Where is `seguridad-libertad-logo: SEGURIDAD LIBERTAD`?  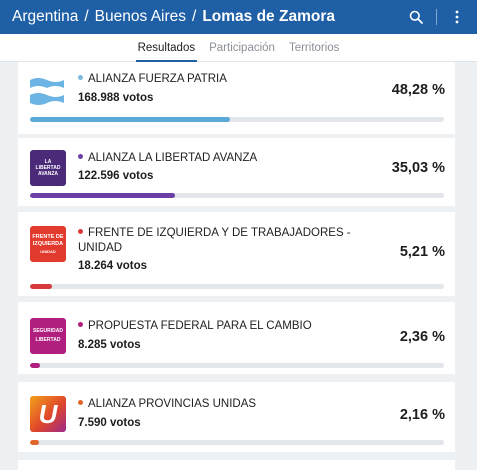 seguridad-libertad-logo: SEGURIDAD LIBERTAD is located at coordinates (48, 336).